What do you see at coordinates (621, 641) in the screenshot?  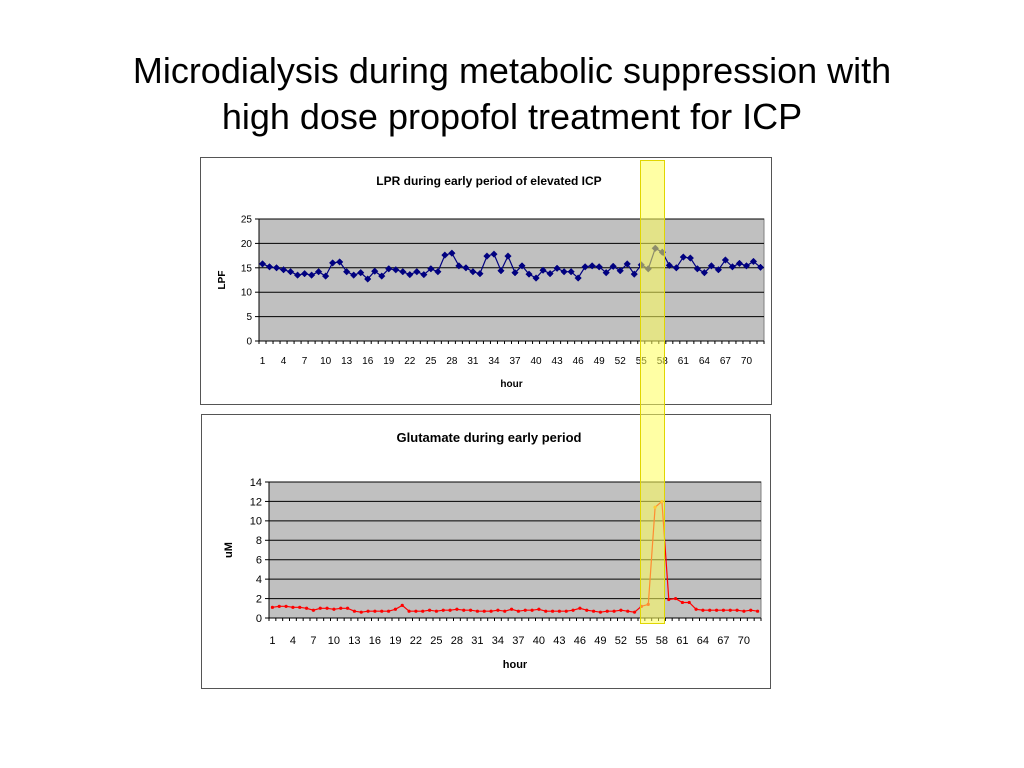 I see `glutamate-x-tick-label: 52` at bounding box center [621, 641].